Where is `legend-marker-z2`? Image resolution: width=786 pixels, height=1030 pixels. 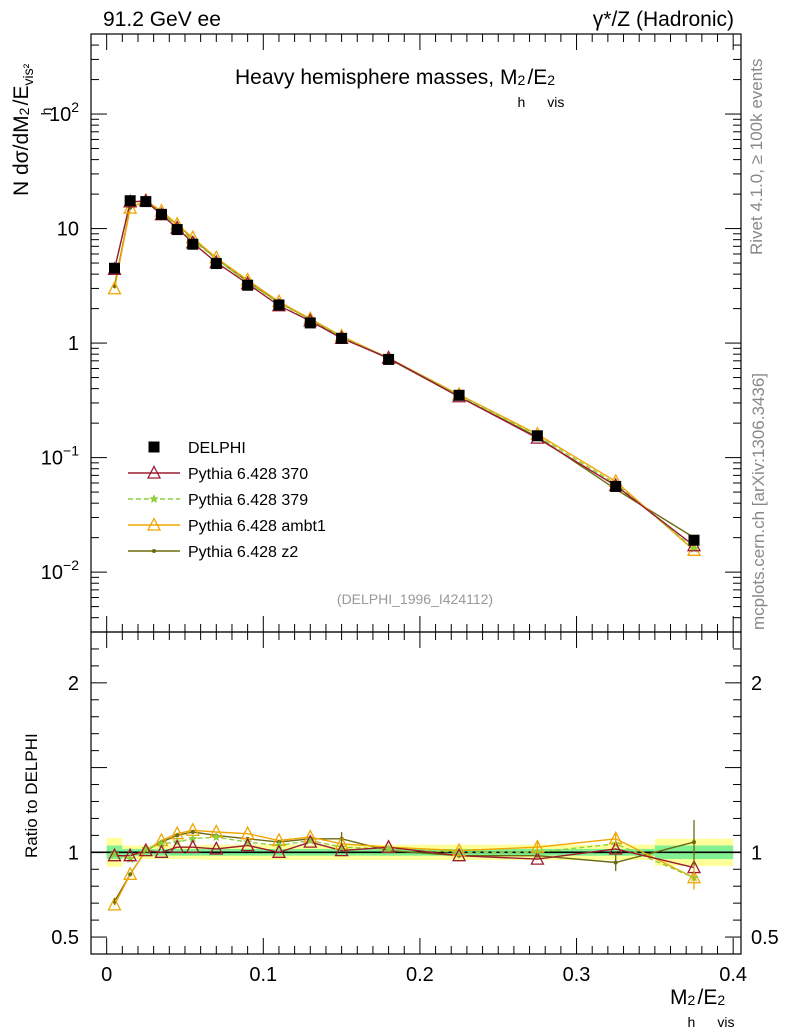 legend-marker-z2 is located at coordinates (154, 551).